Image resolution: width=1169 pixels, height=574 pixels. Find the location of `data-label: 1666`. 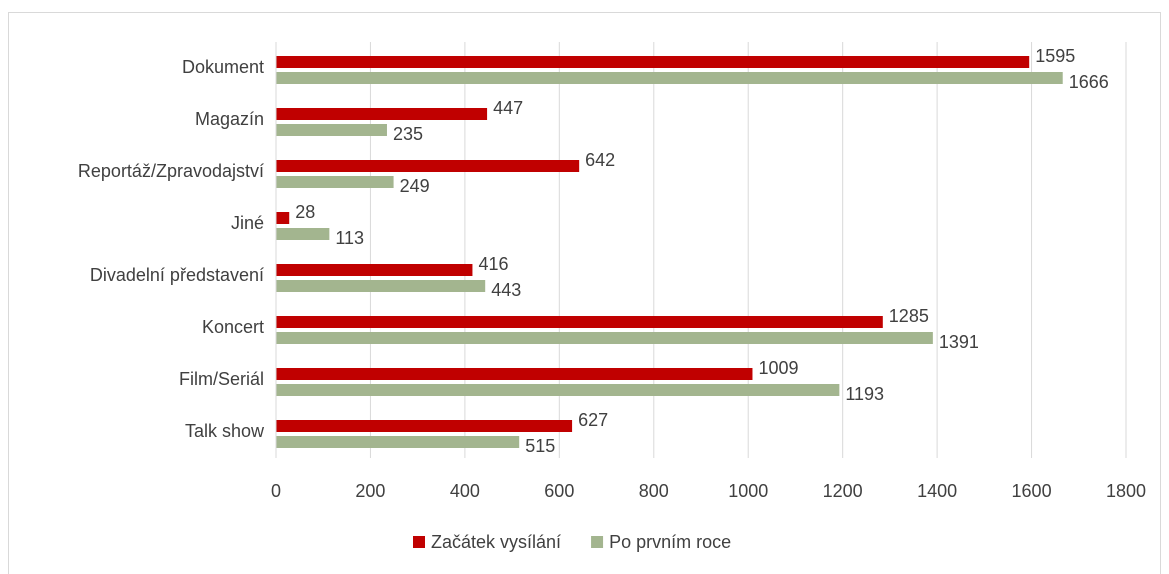

data-label: 1666 is located at coordinates (1089, 82).